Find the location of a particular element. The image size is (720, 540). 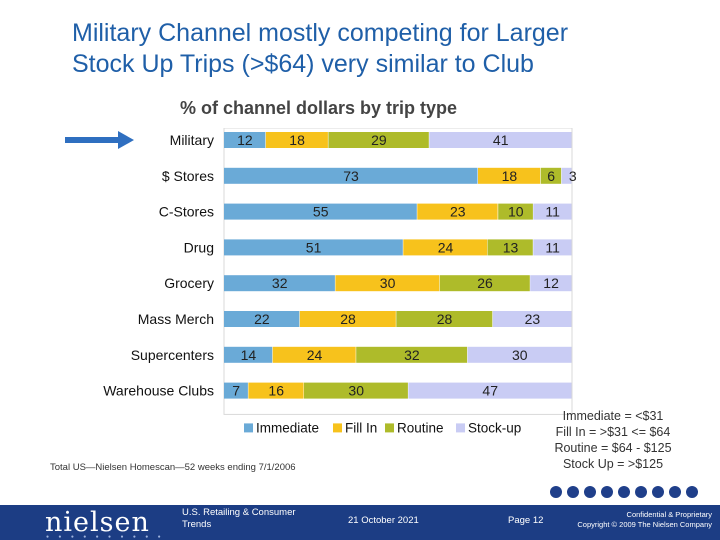

decorative-dots is located at coordinates (624, 492).